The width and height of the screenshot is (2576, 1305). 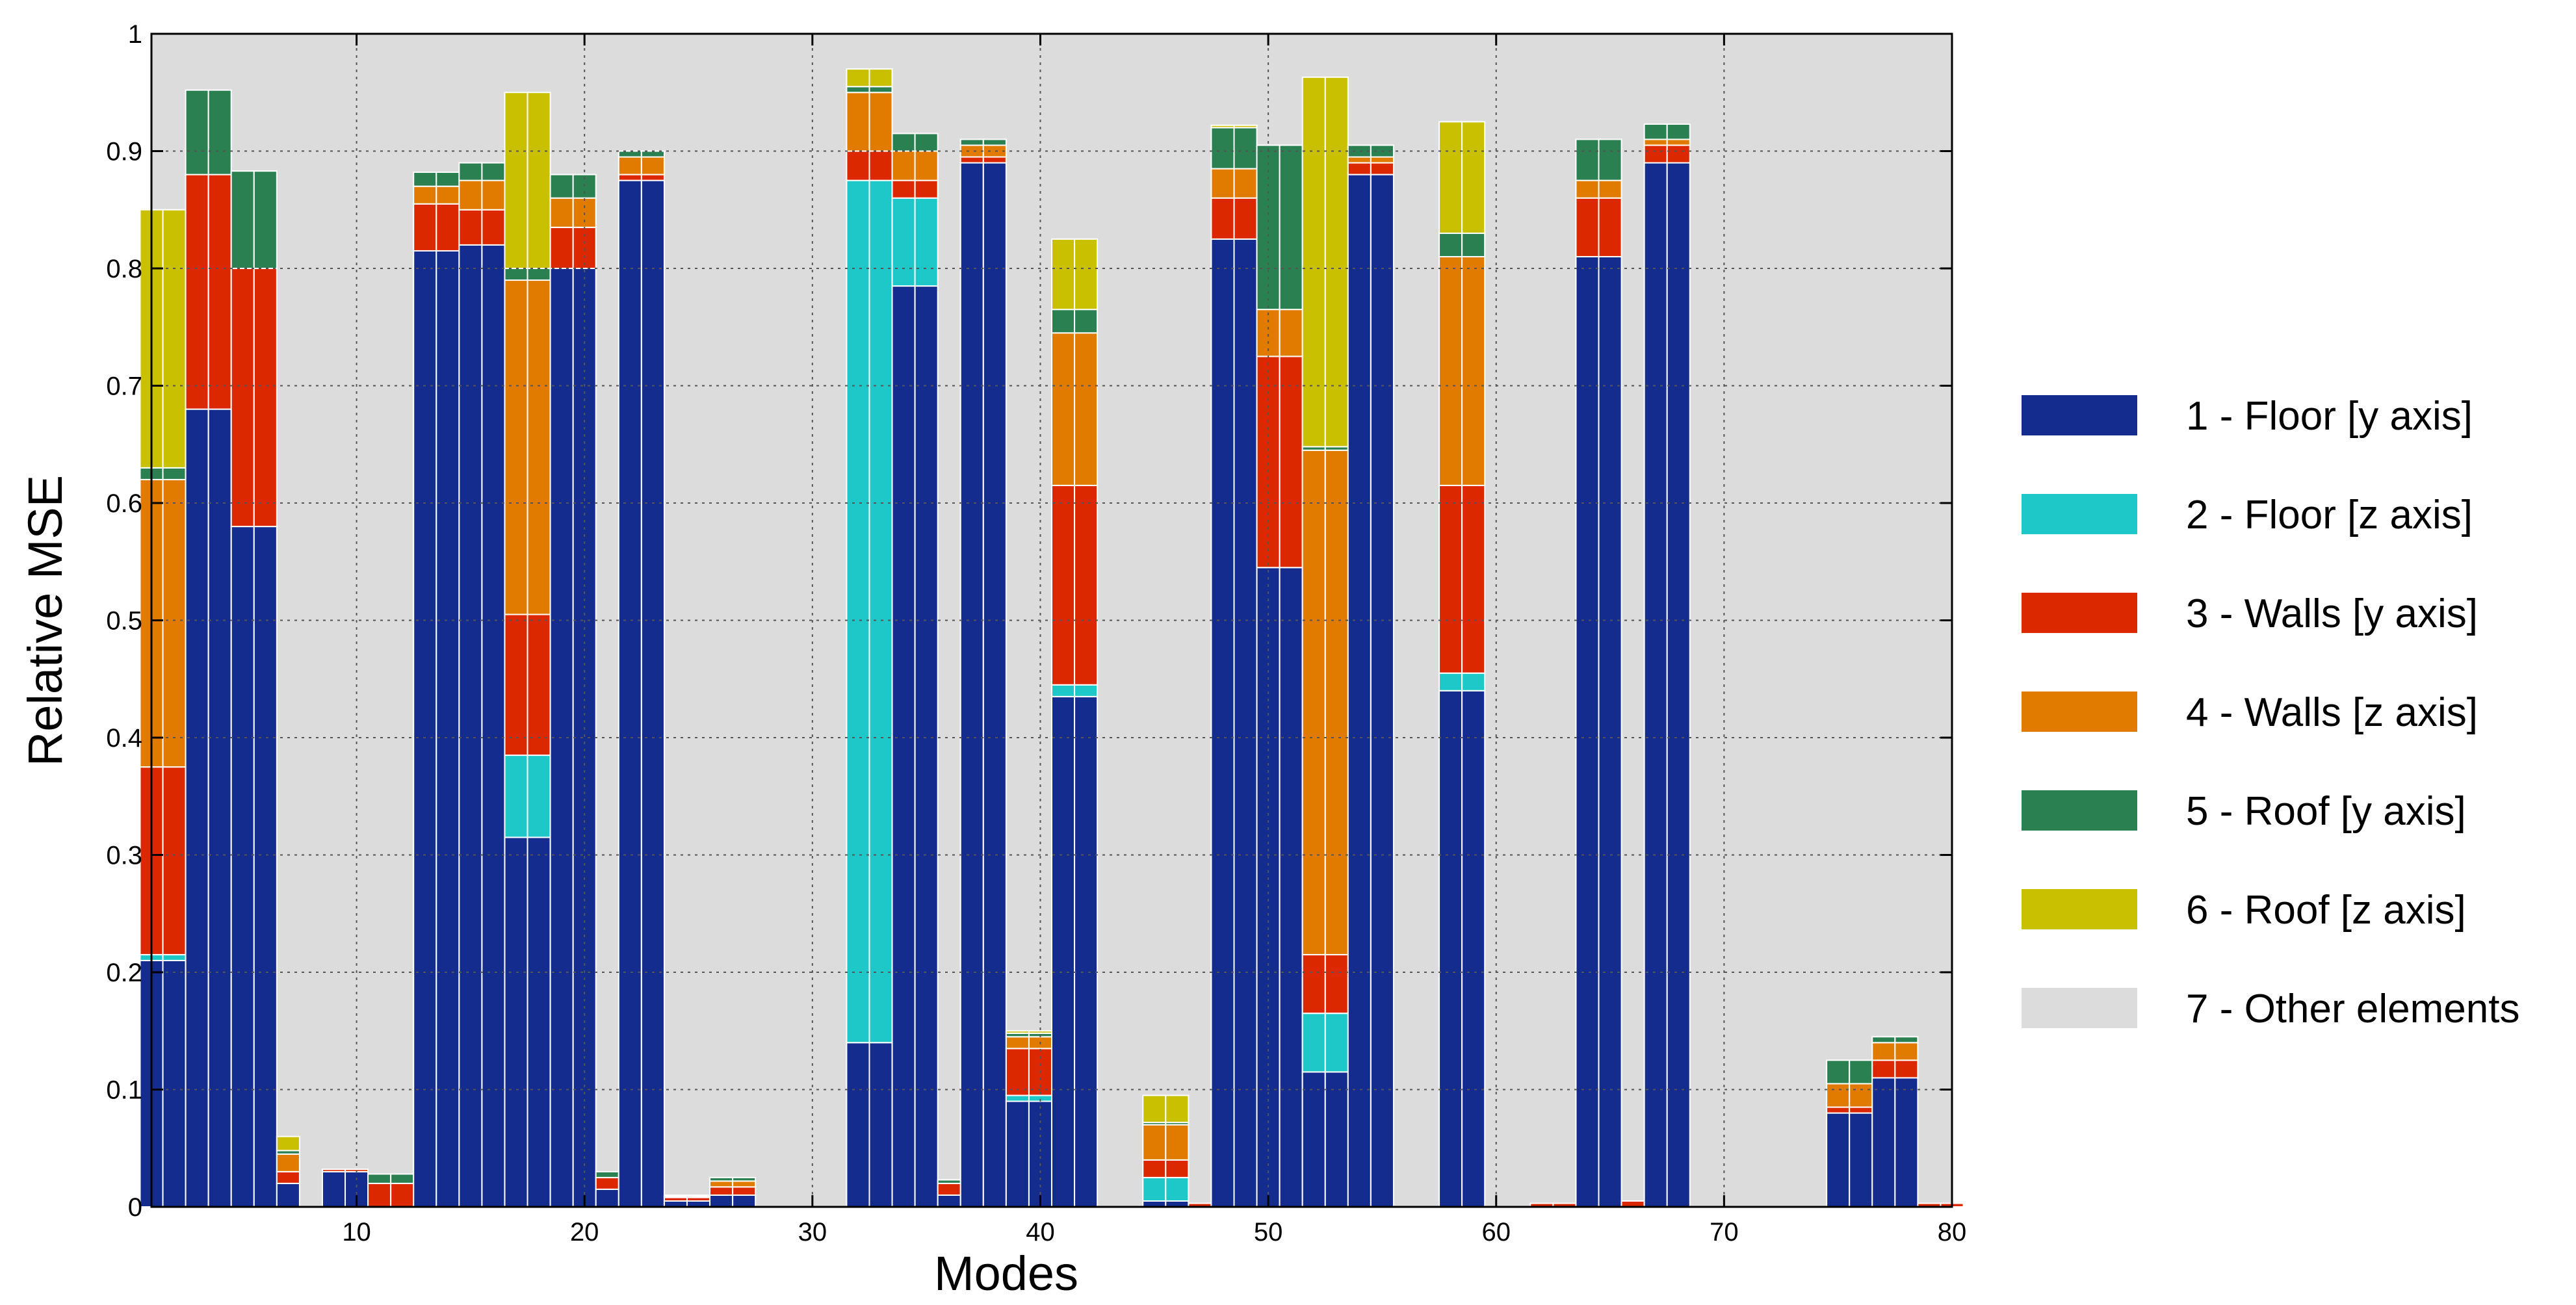 I want to click on x-tick-label: 70, so click(x=1724, y=1232).